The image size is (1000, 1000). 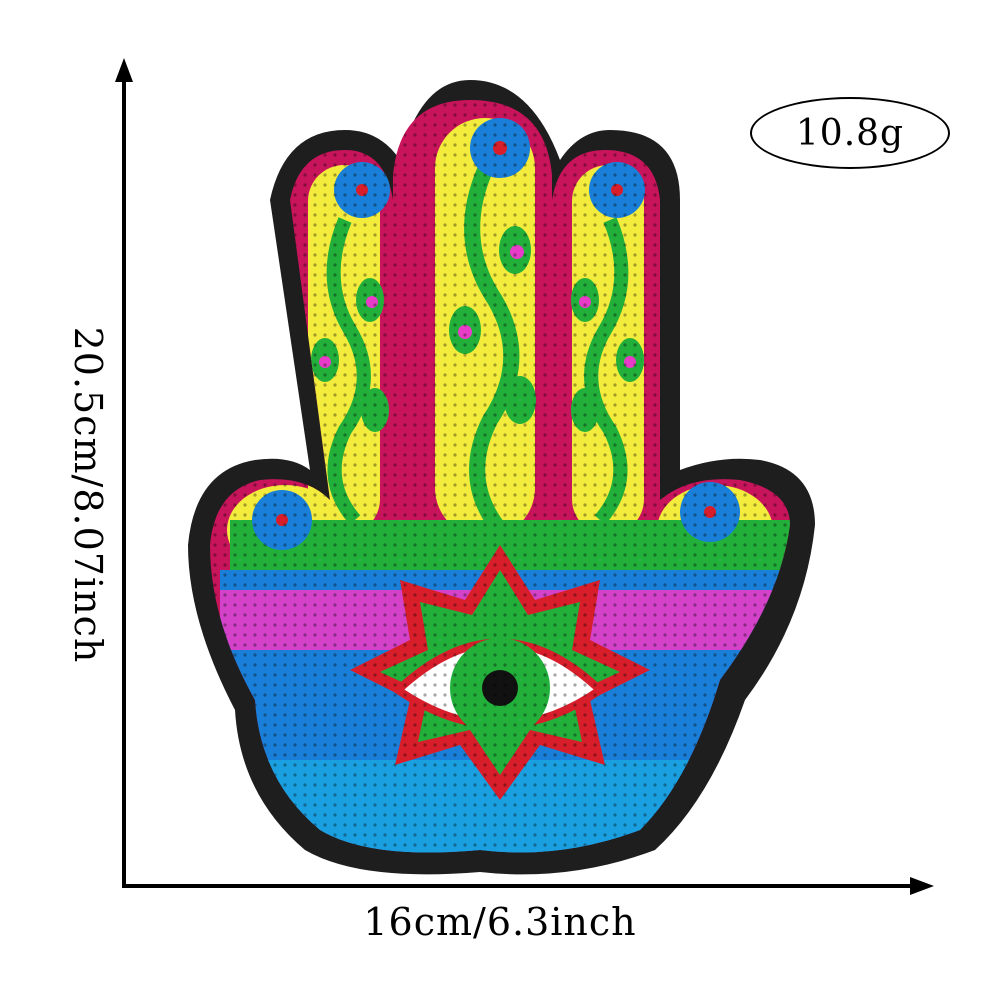 What do you see at coordinates (922, 886) in the screenshot?
I see `arrow-right-icon` at bounding box center [922, 886].